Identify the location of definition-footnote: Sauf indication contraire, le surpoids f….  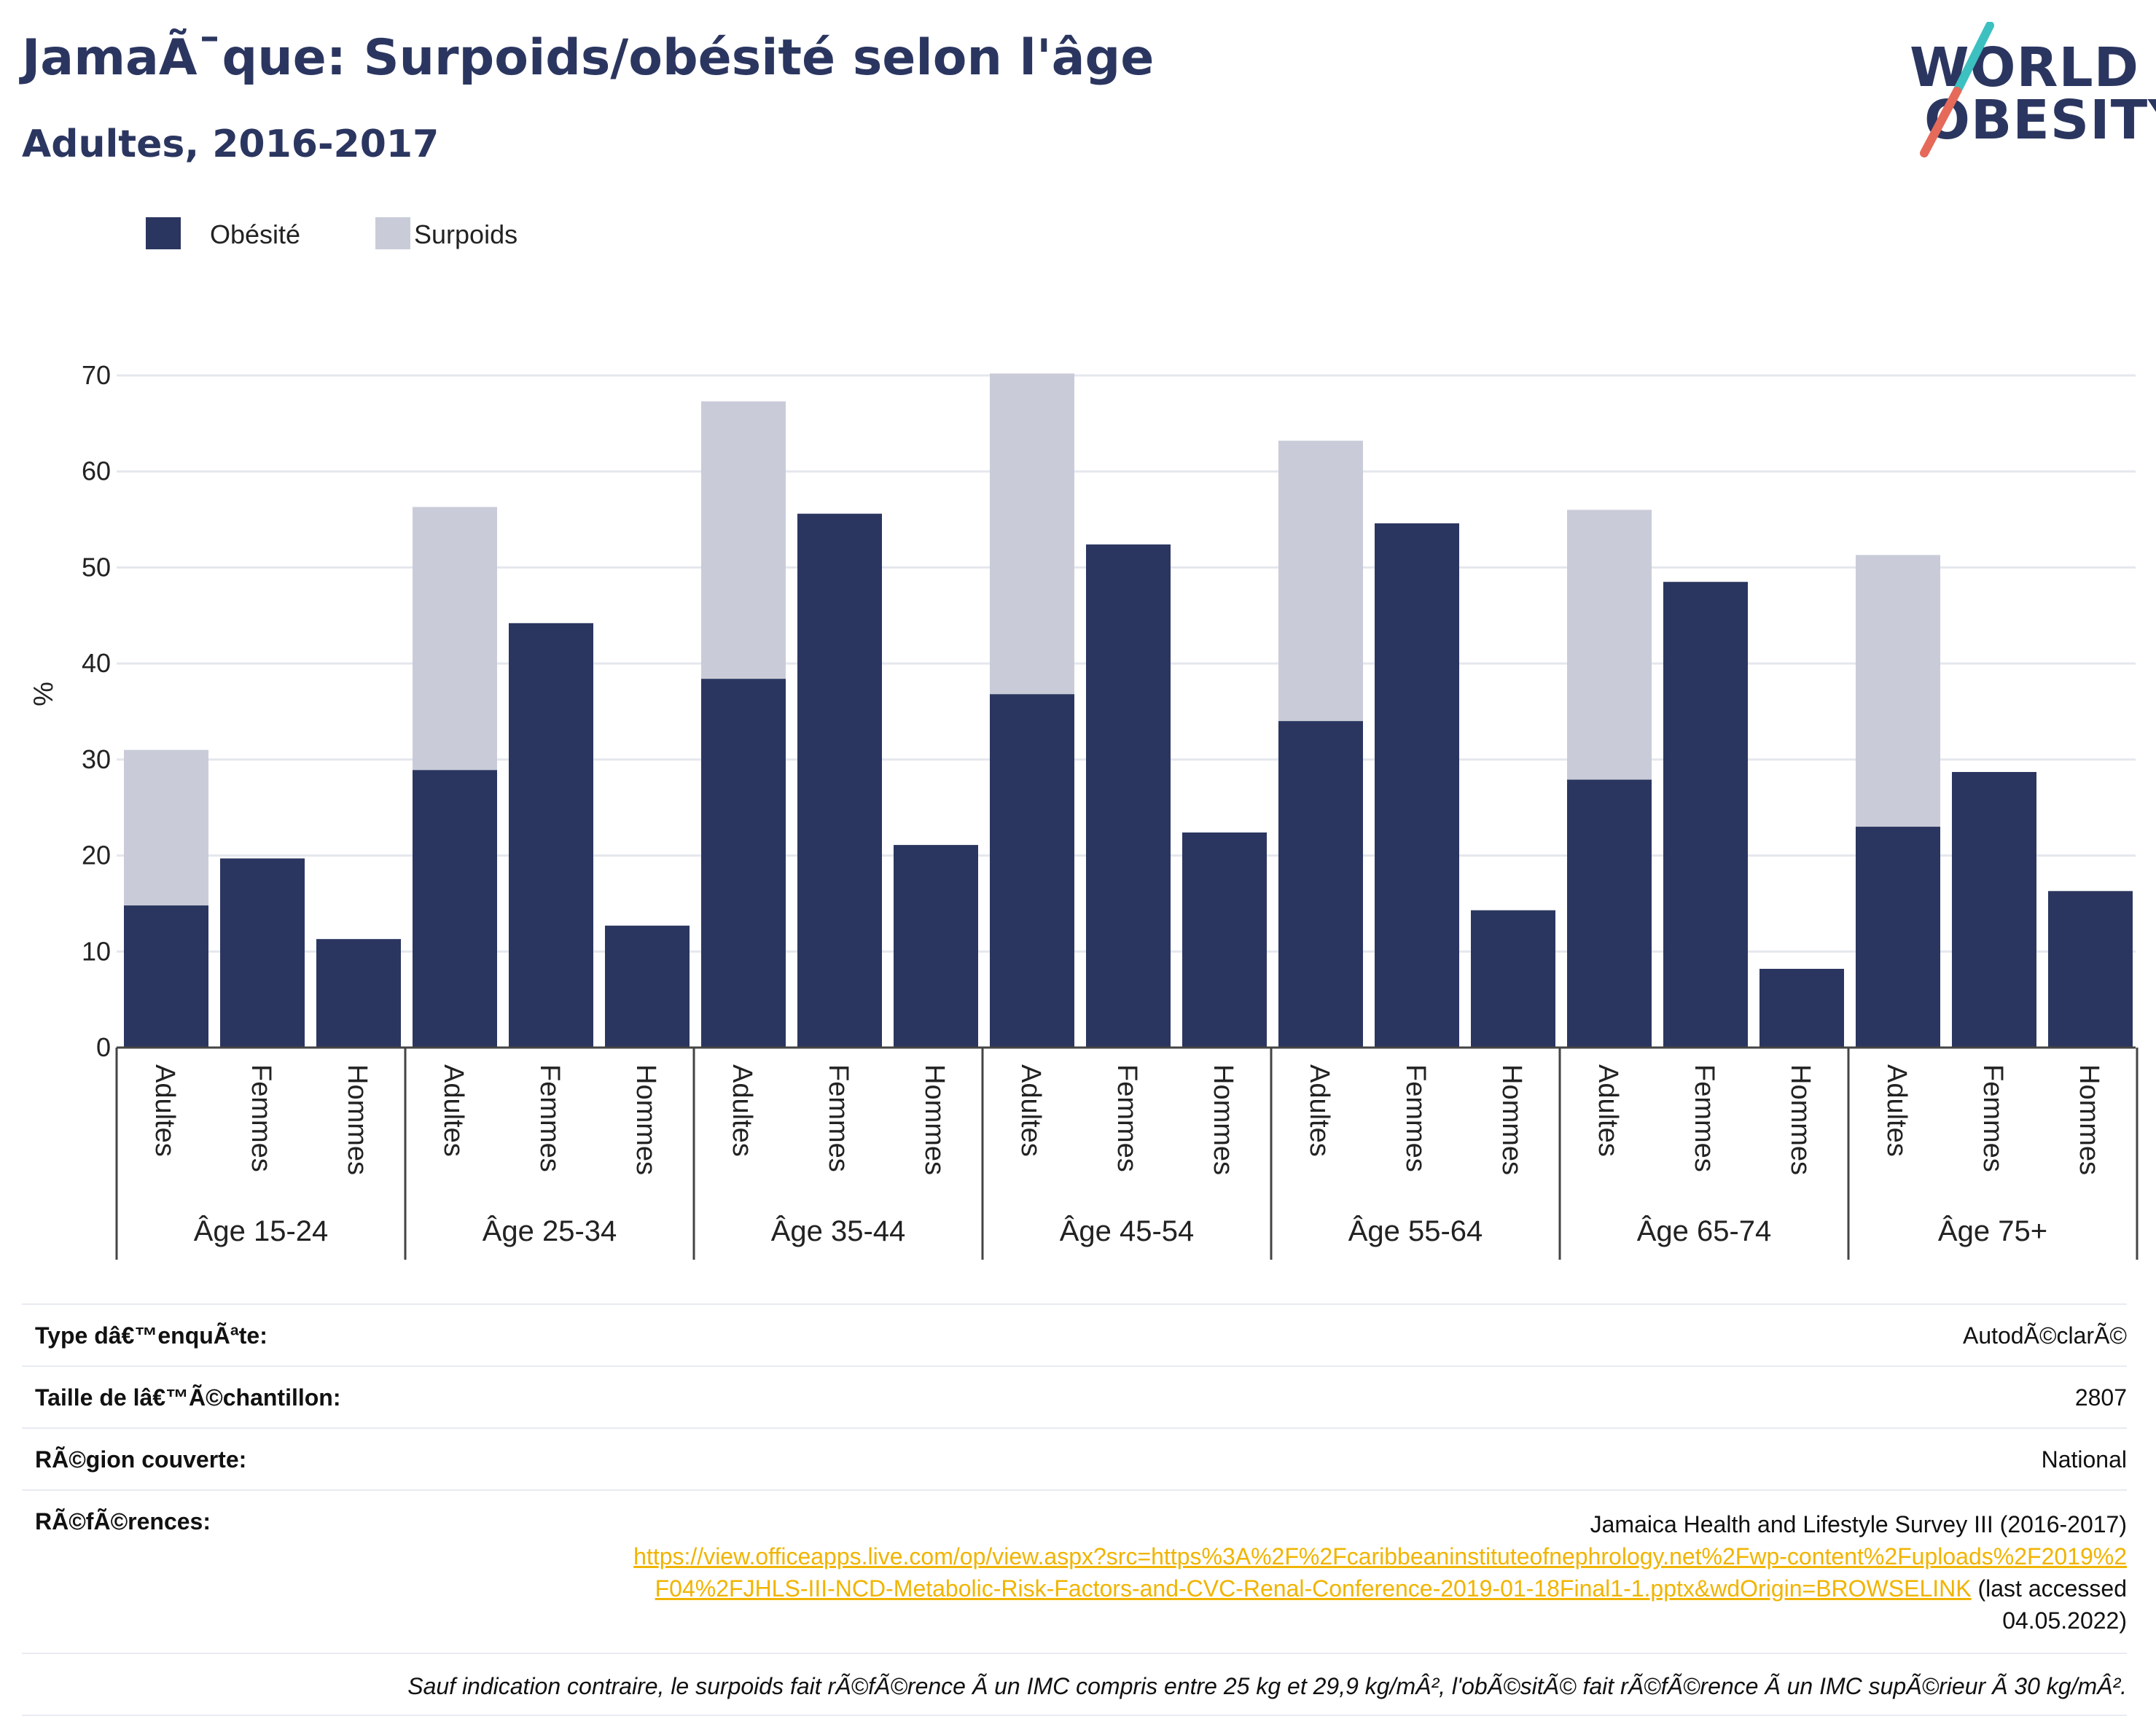
(1075, 1684).